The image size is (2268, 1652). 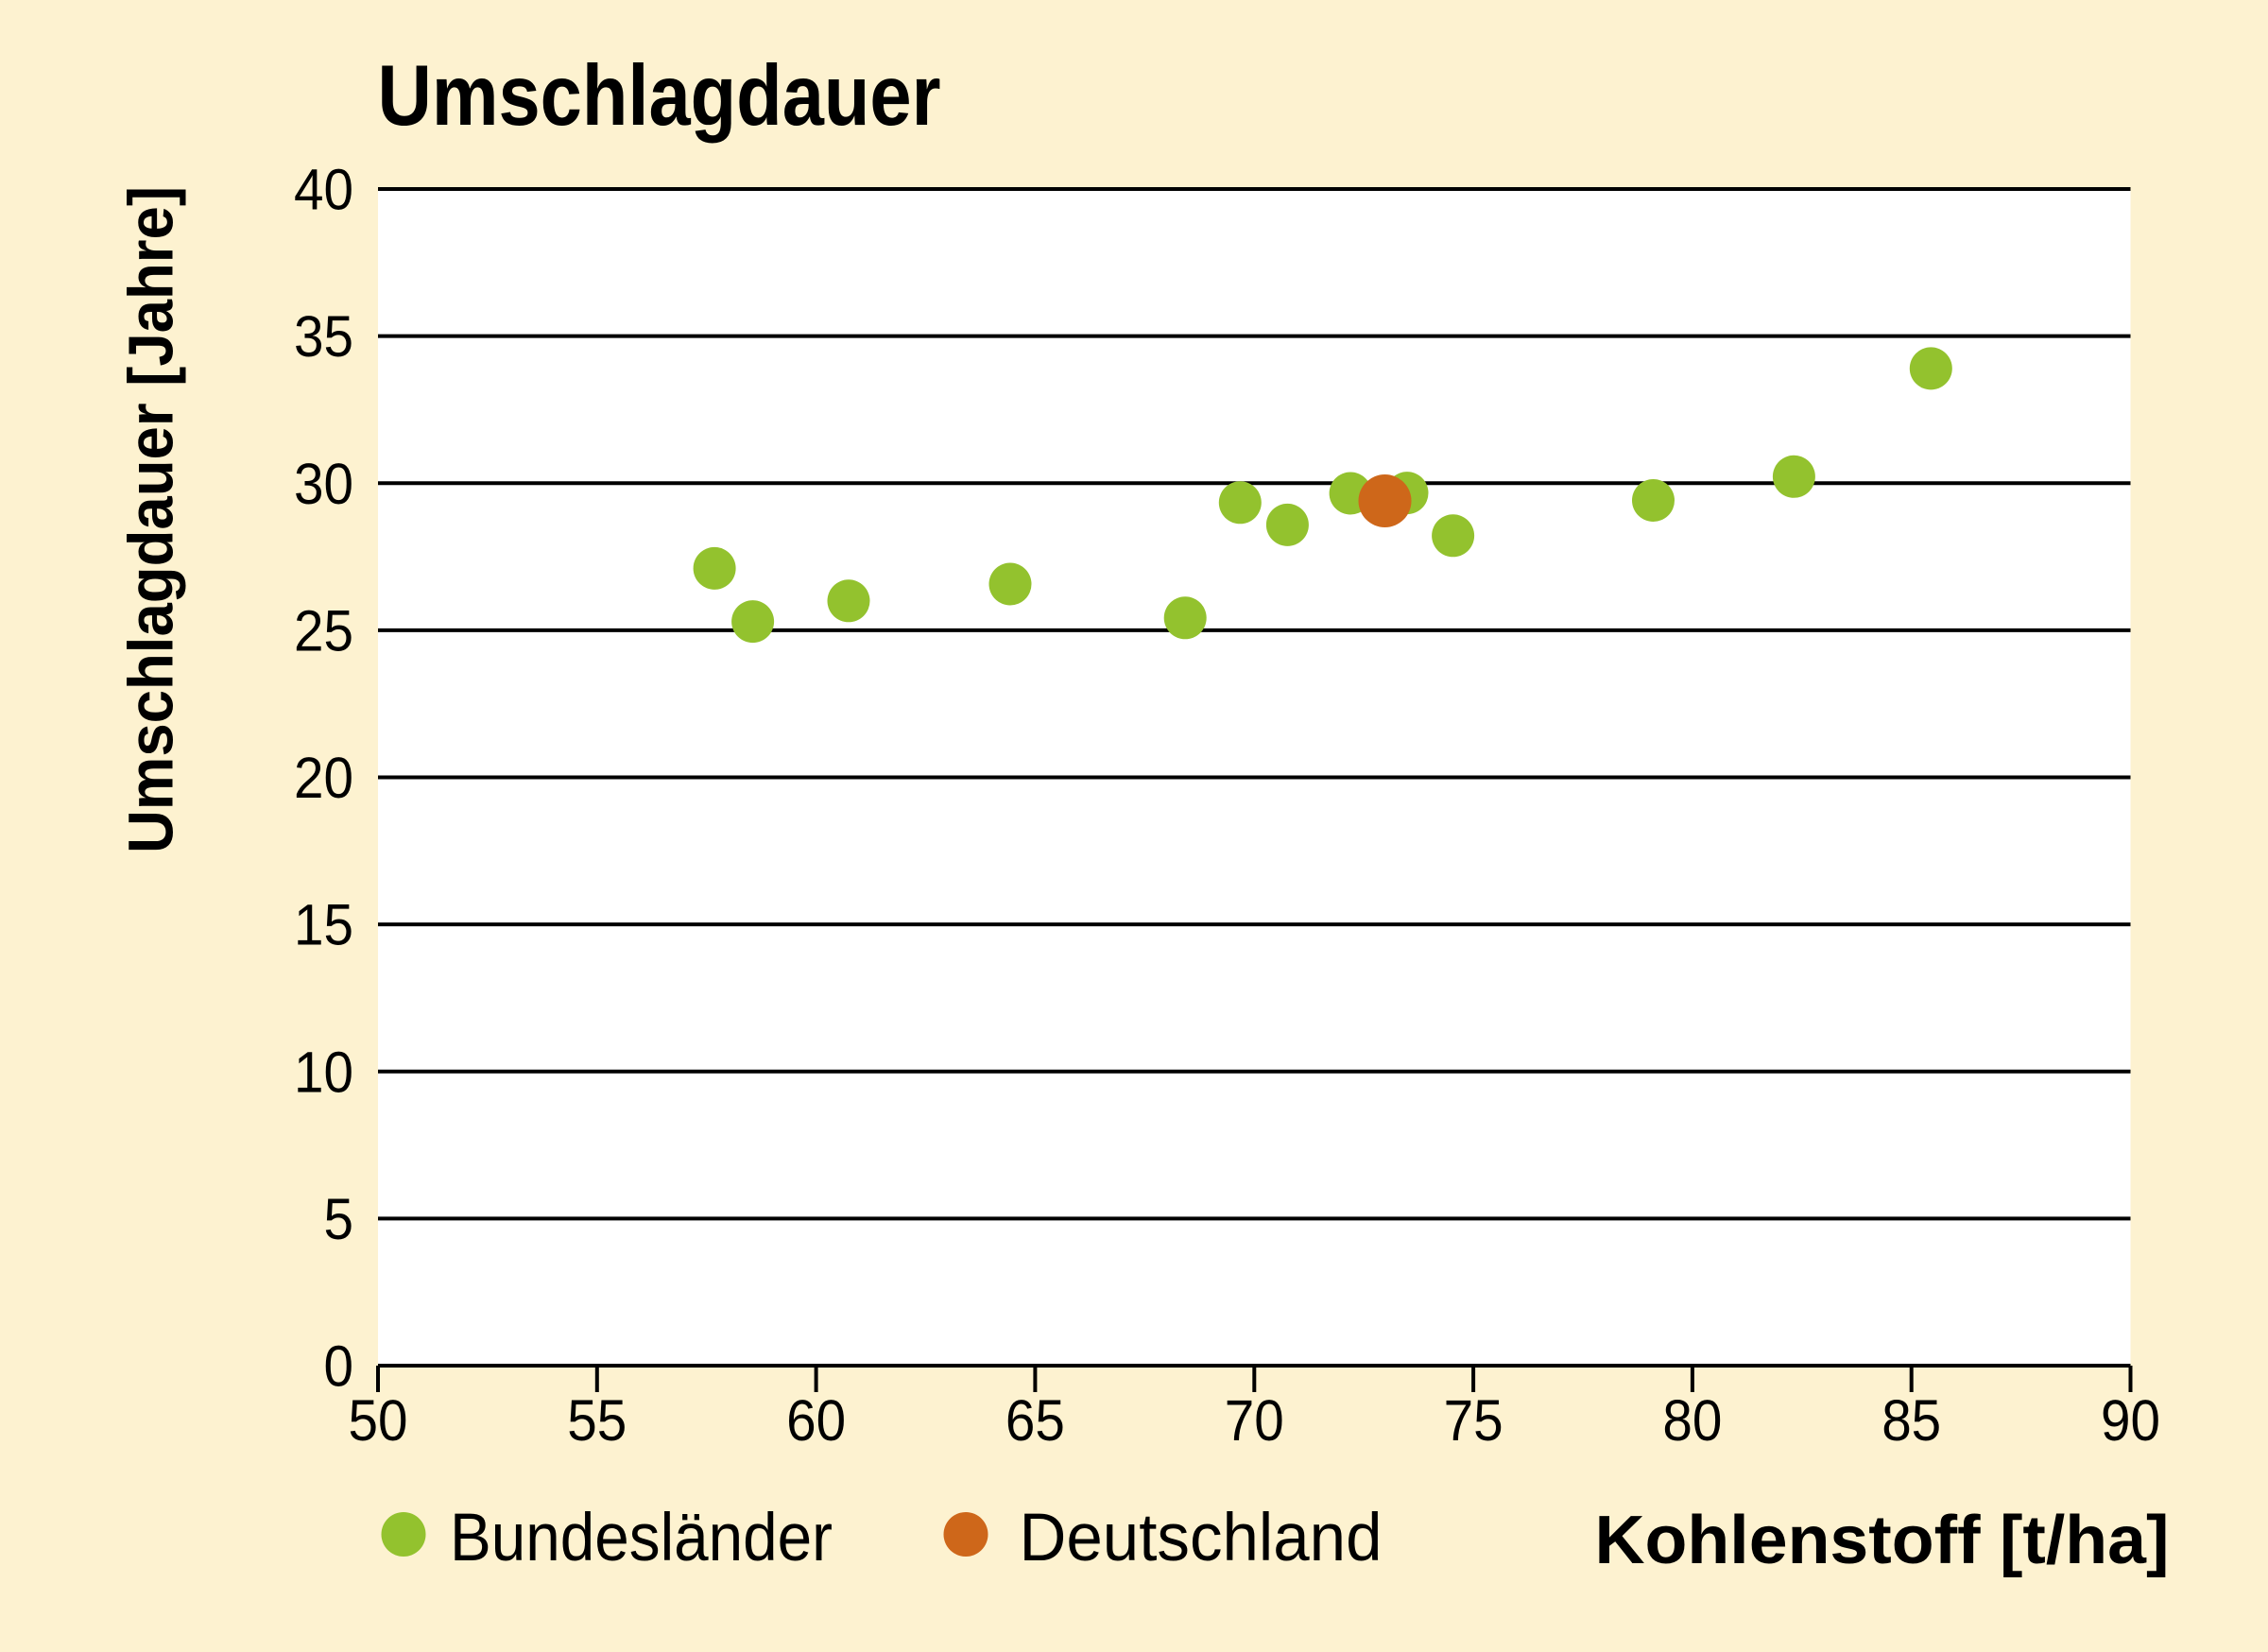 I want to click on svg-text: 65, so click(x=1035, y=1420).